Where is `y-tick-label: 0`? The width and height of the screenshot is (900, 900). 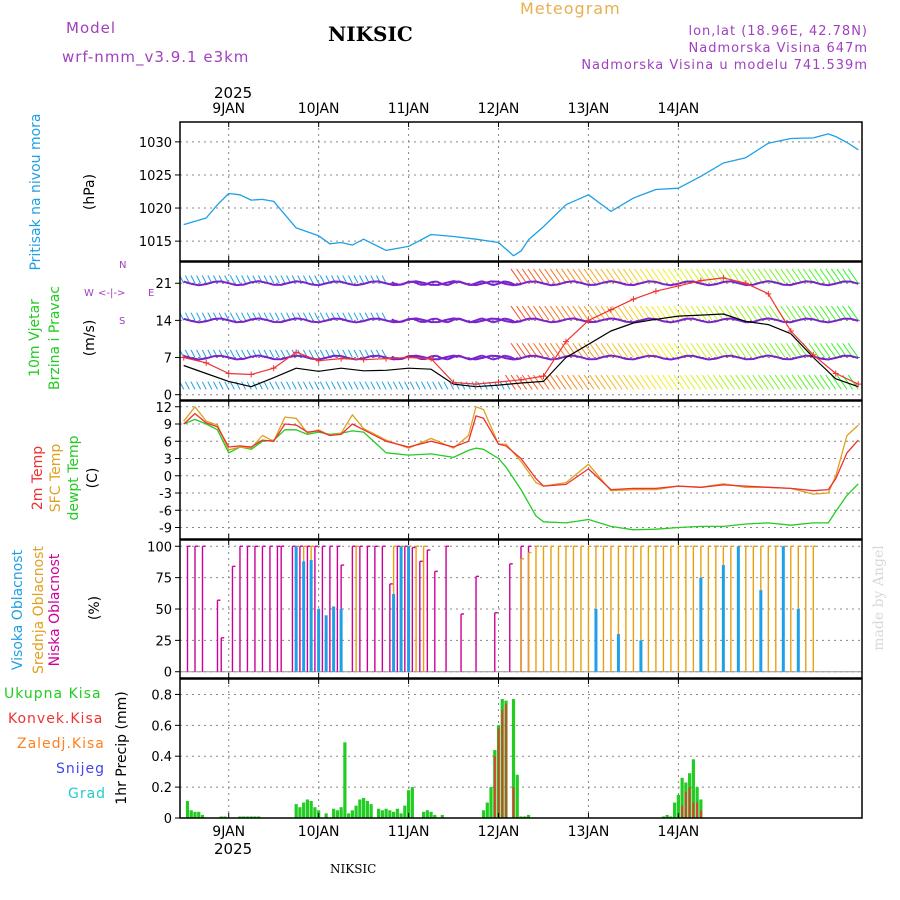 y-tick-label: 0 is located at coordinates (168, 477).